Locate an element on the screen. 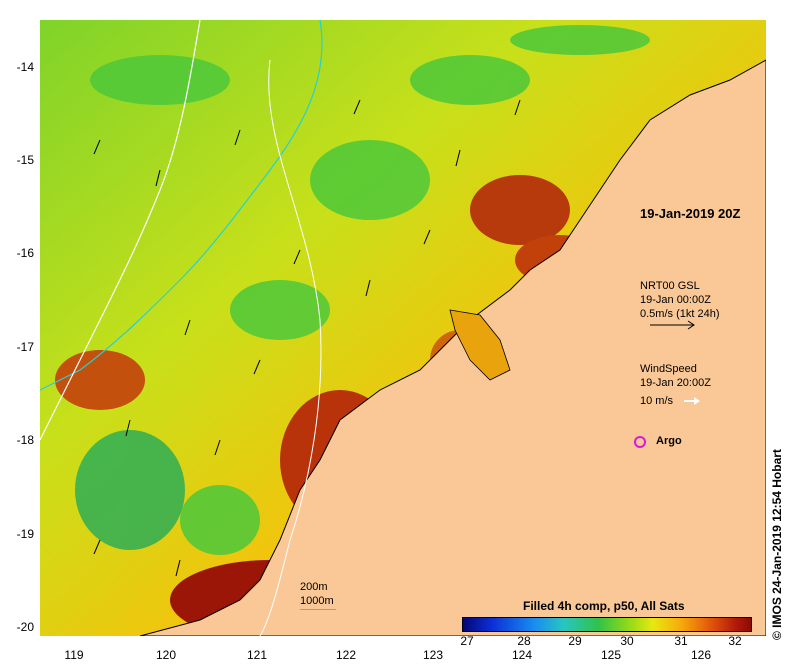 The width and height of the screenshot is (809, 672). colorbar-tick: 28 is located at coordinates (524, 641).